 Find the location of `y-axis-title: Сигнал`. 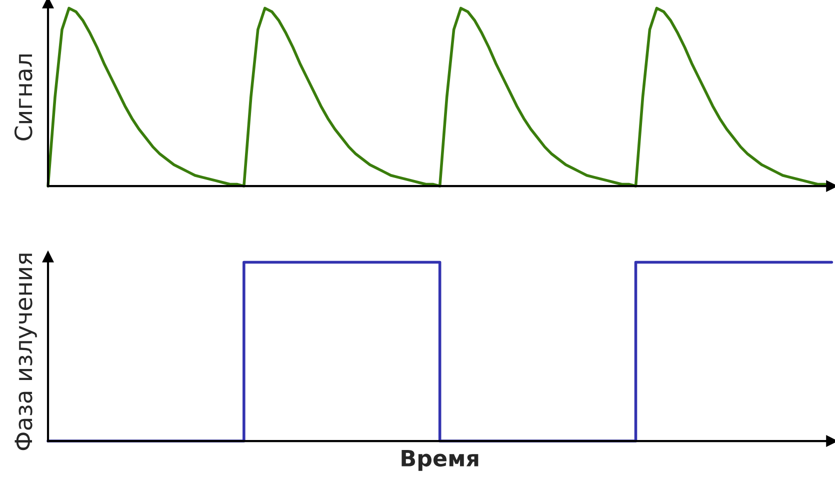

y-axis-title: Сигнал is located at coordinates (23, 97).